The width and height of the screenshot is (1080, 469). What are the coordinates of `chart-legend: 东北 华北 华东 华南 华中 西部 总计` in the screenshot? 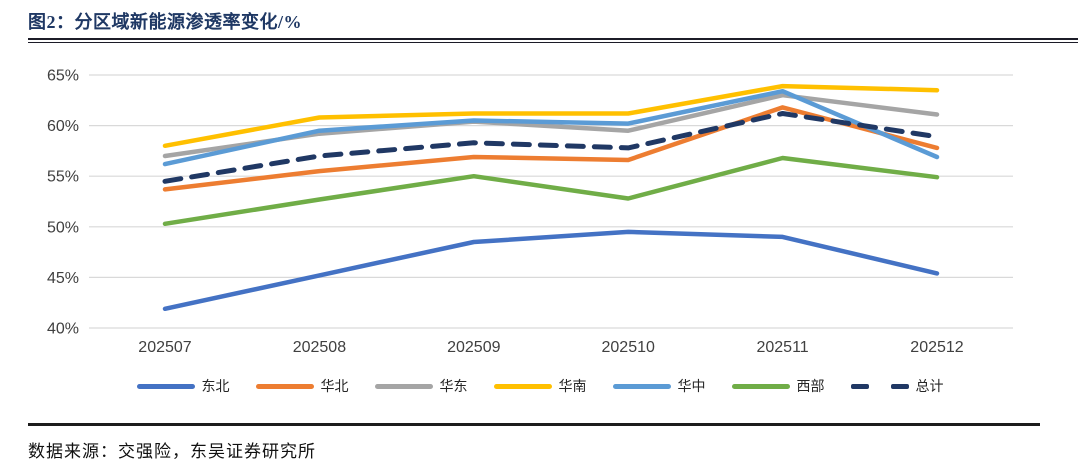 It's located at (540, 386).